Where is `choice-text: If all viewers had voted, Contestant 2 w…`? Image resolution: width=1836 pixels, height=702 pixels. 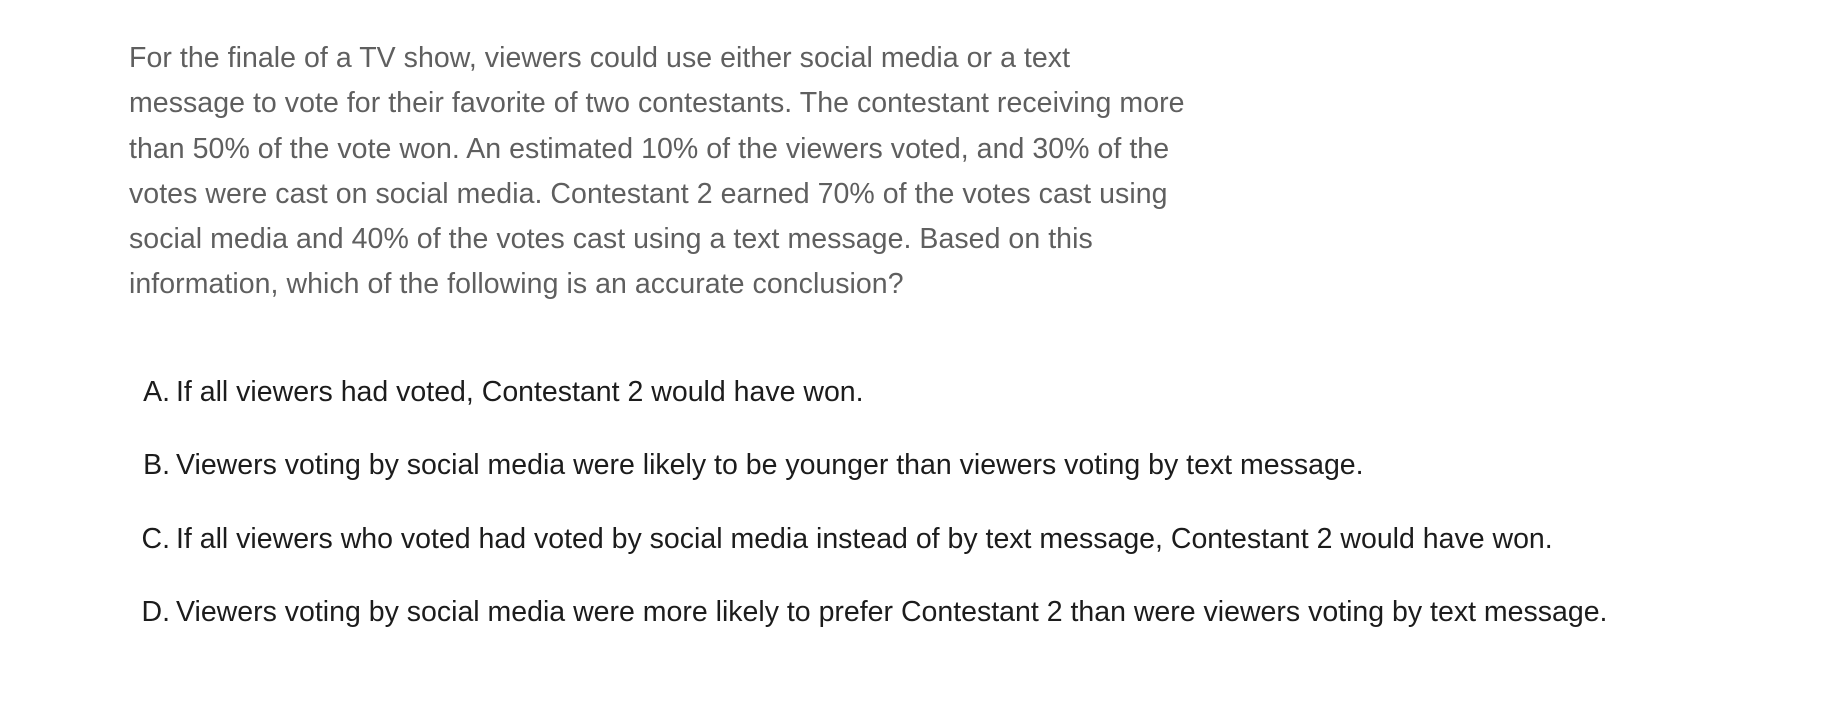
choice-text: If all viewers had voted, Contestant 2 w… is located at coordinates (520, 392).